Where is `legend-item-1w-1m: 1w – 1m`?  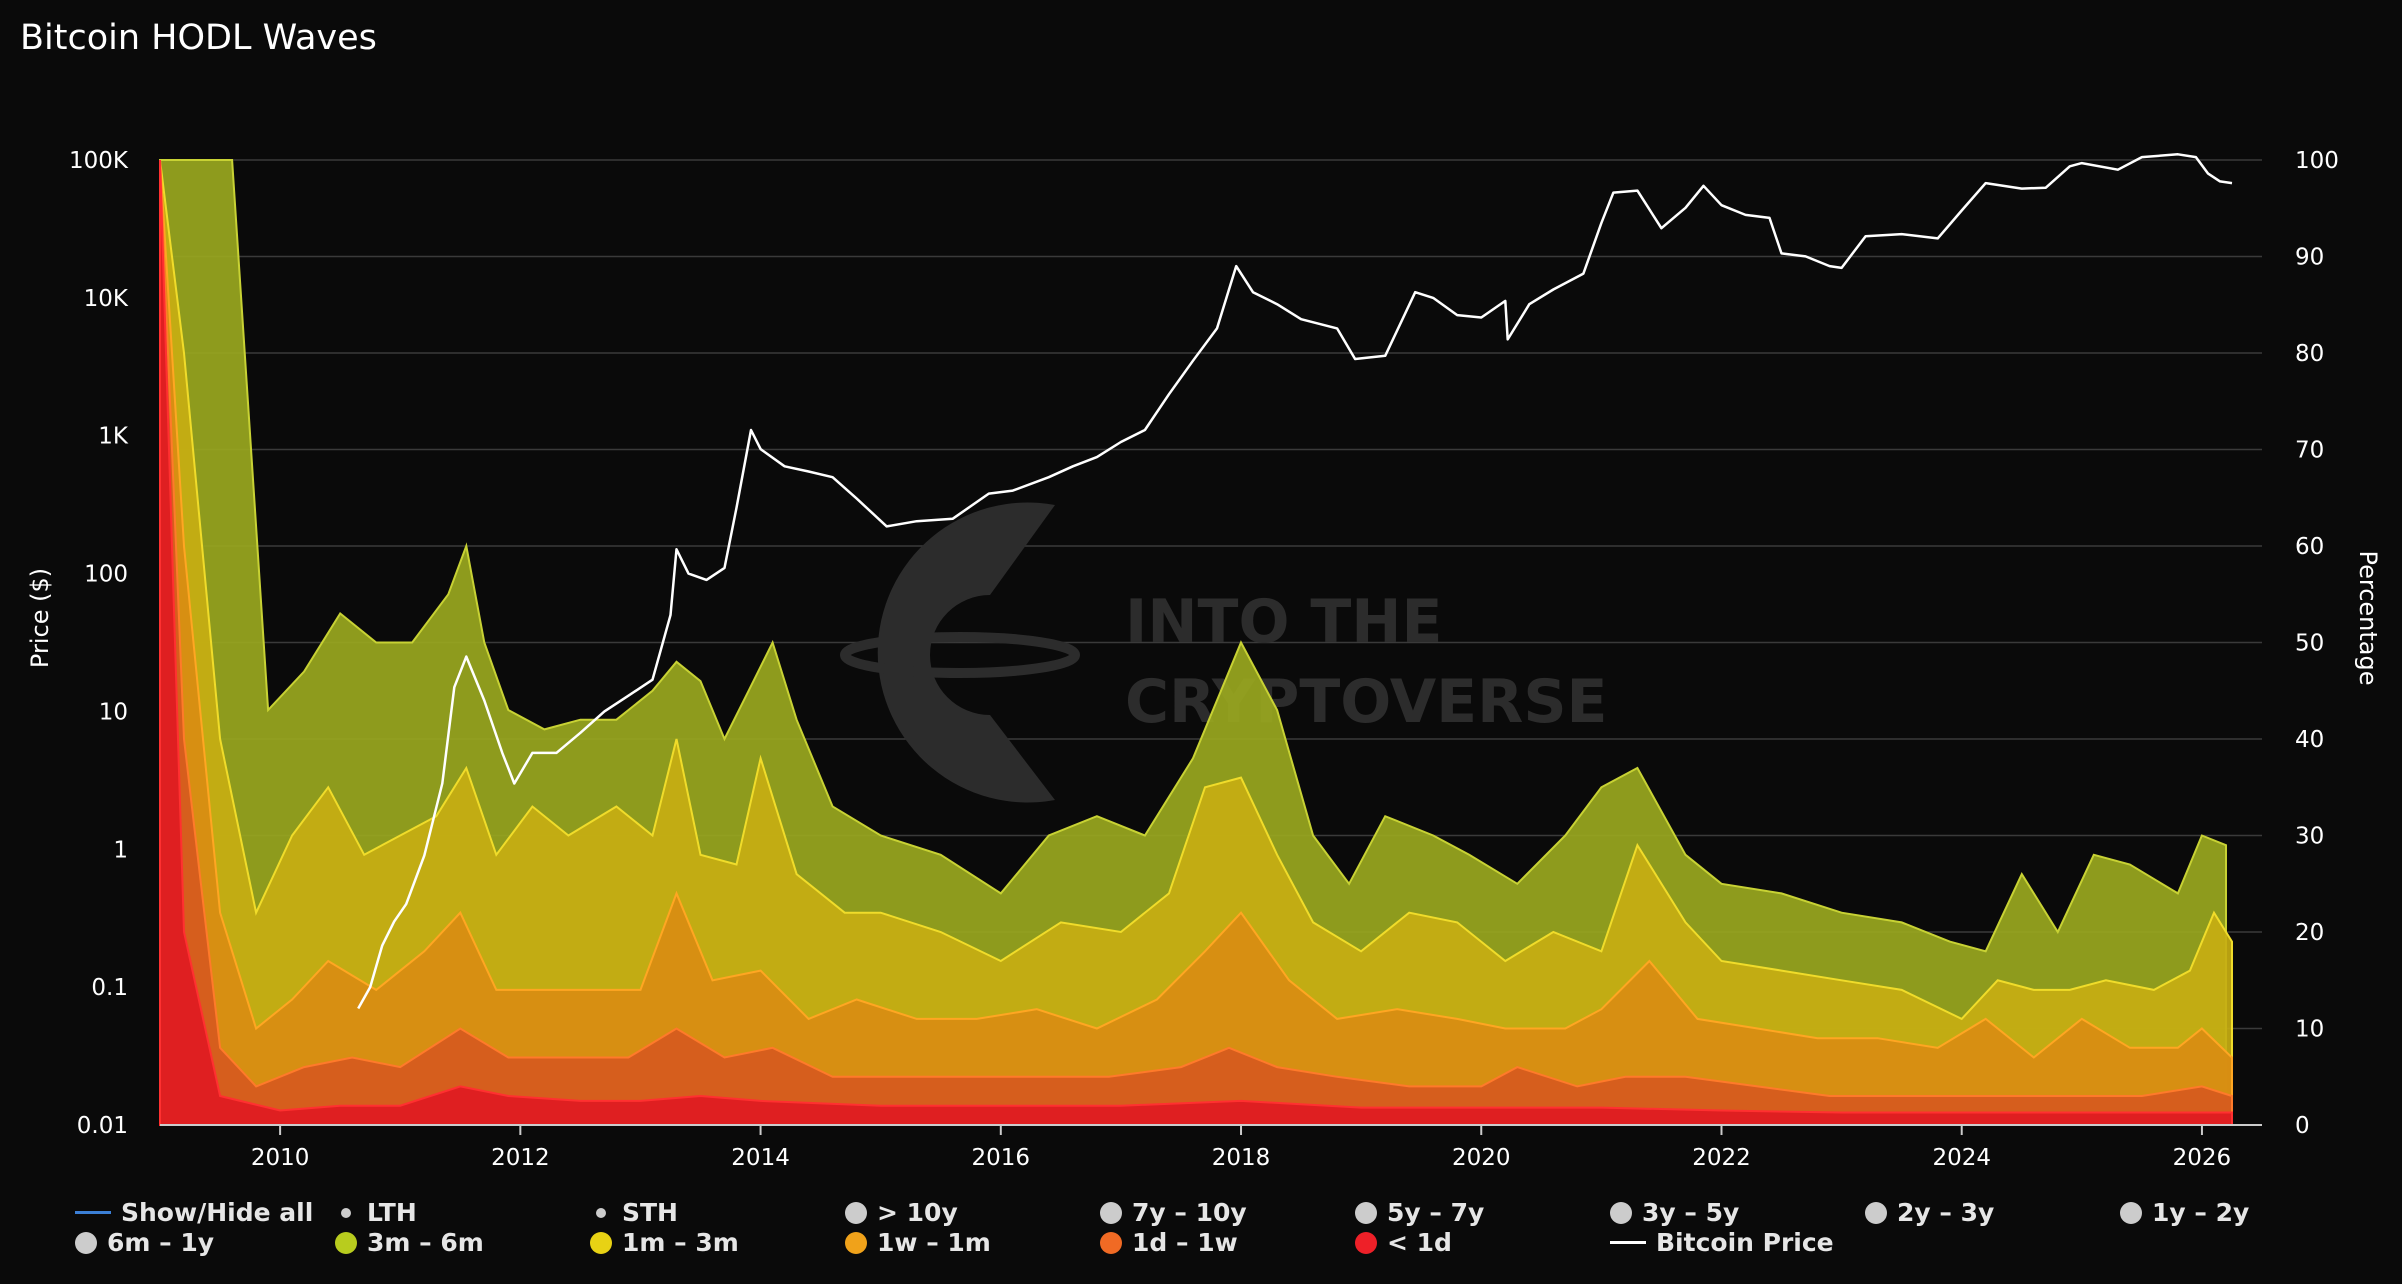 legend-item-1w-1m: 1w – 1m is located at coordinates (918, 1242).